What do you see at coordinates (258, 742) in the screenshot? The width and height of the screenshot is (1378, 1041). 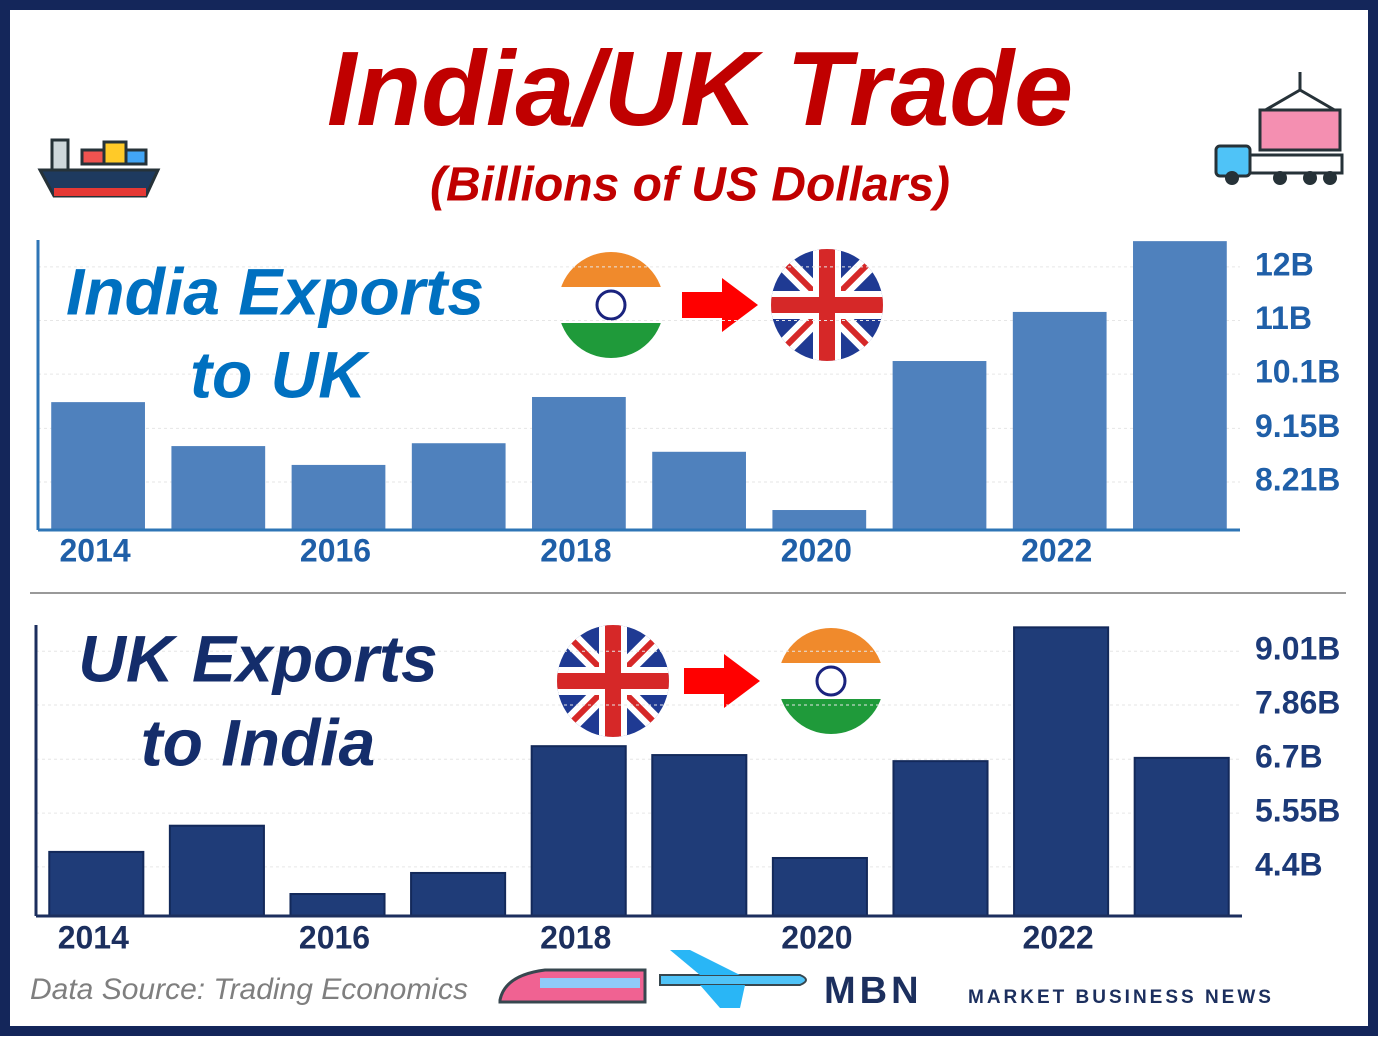 I see `chart-title: to India` at bounding box center [258, 742].